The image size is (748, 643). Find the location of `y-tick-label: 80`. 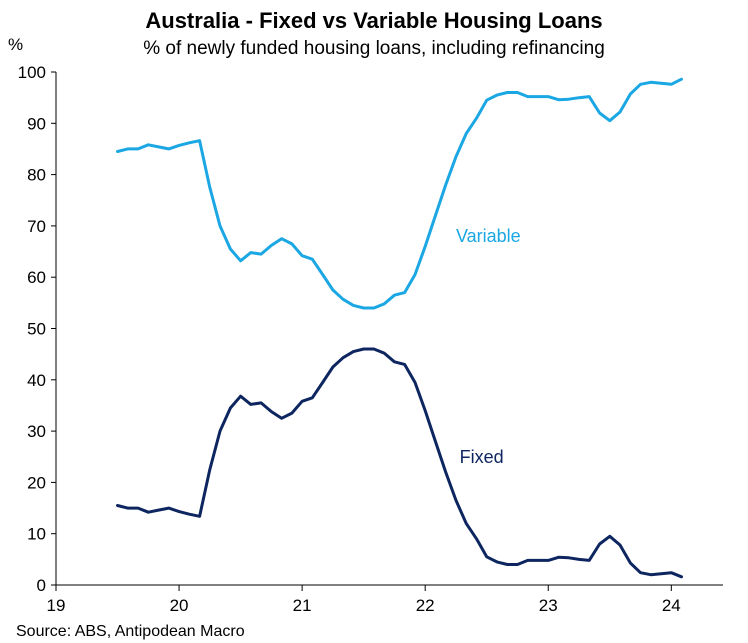

y-tick-label: 80 is located at coordinates (36, 175).